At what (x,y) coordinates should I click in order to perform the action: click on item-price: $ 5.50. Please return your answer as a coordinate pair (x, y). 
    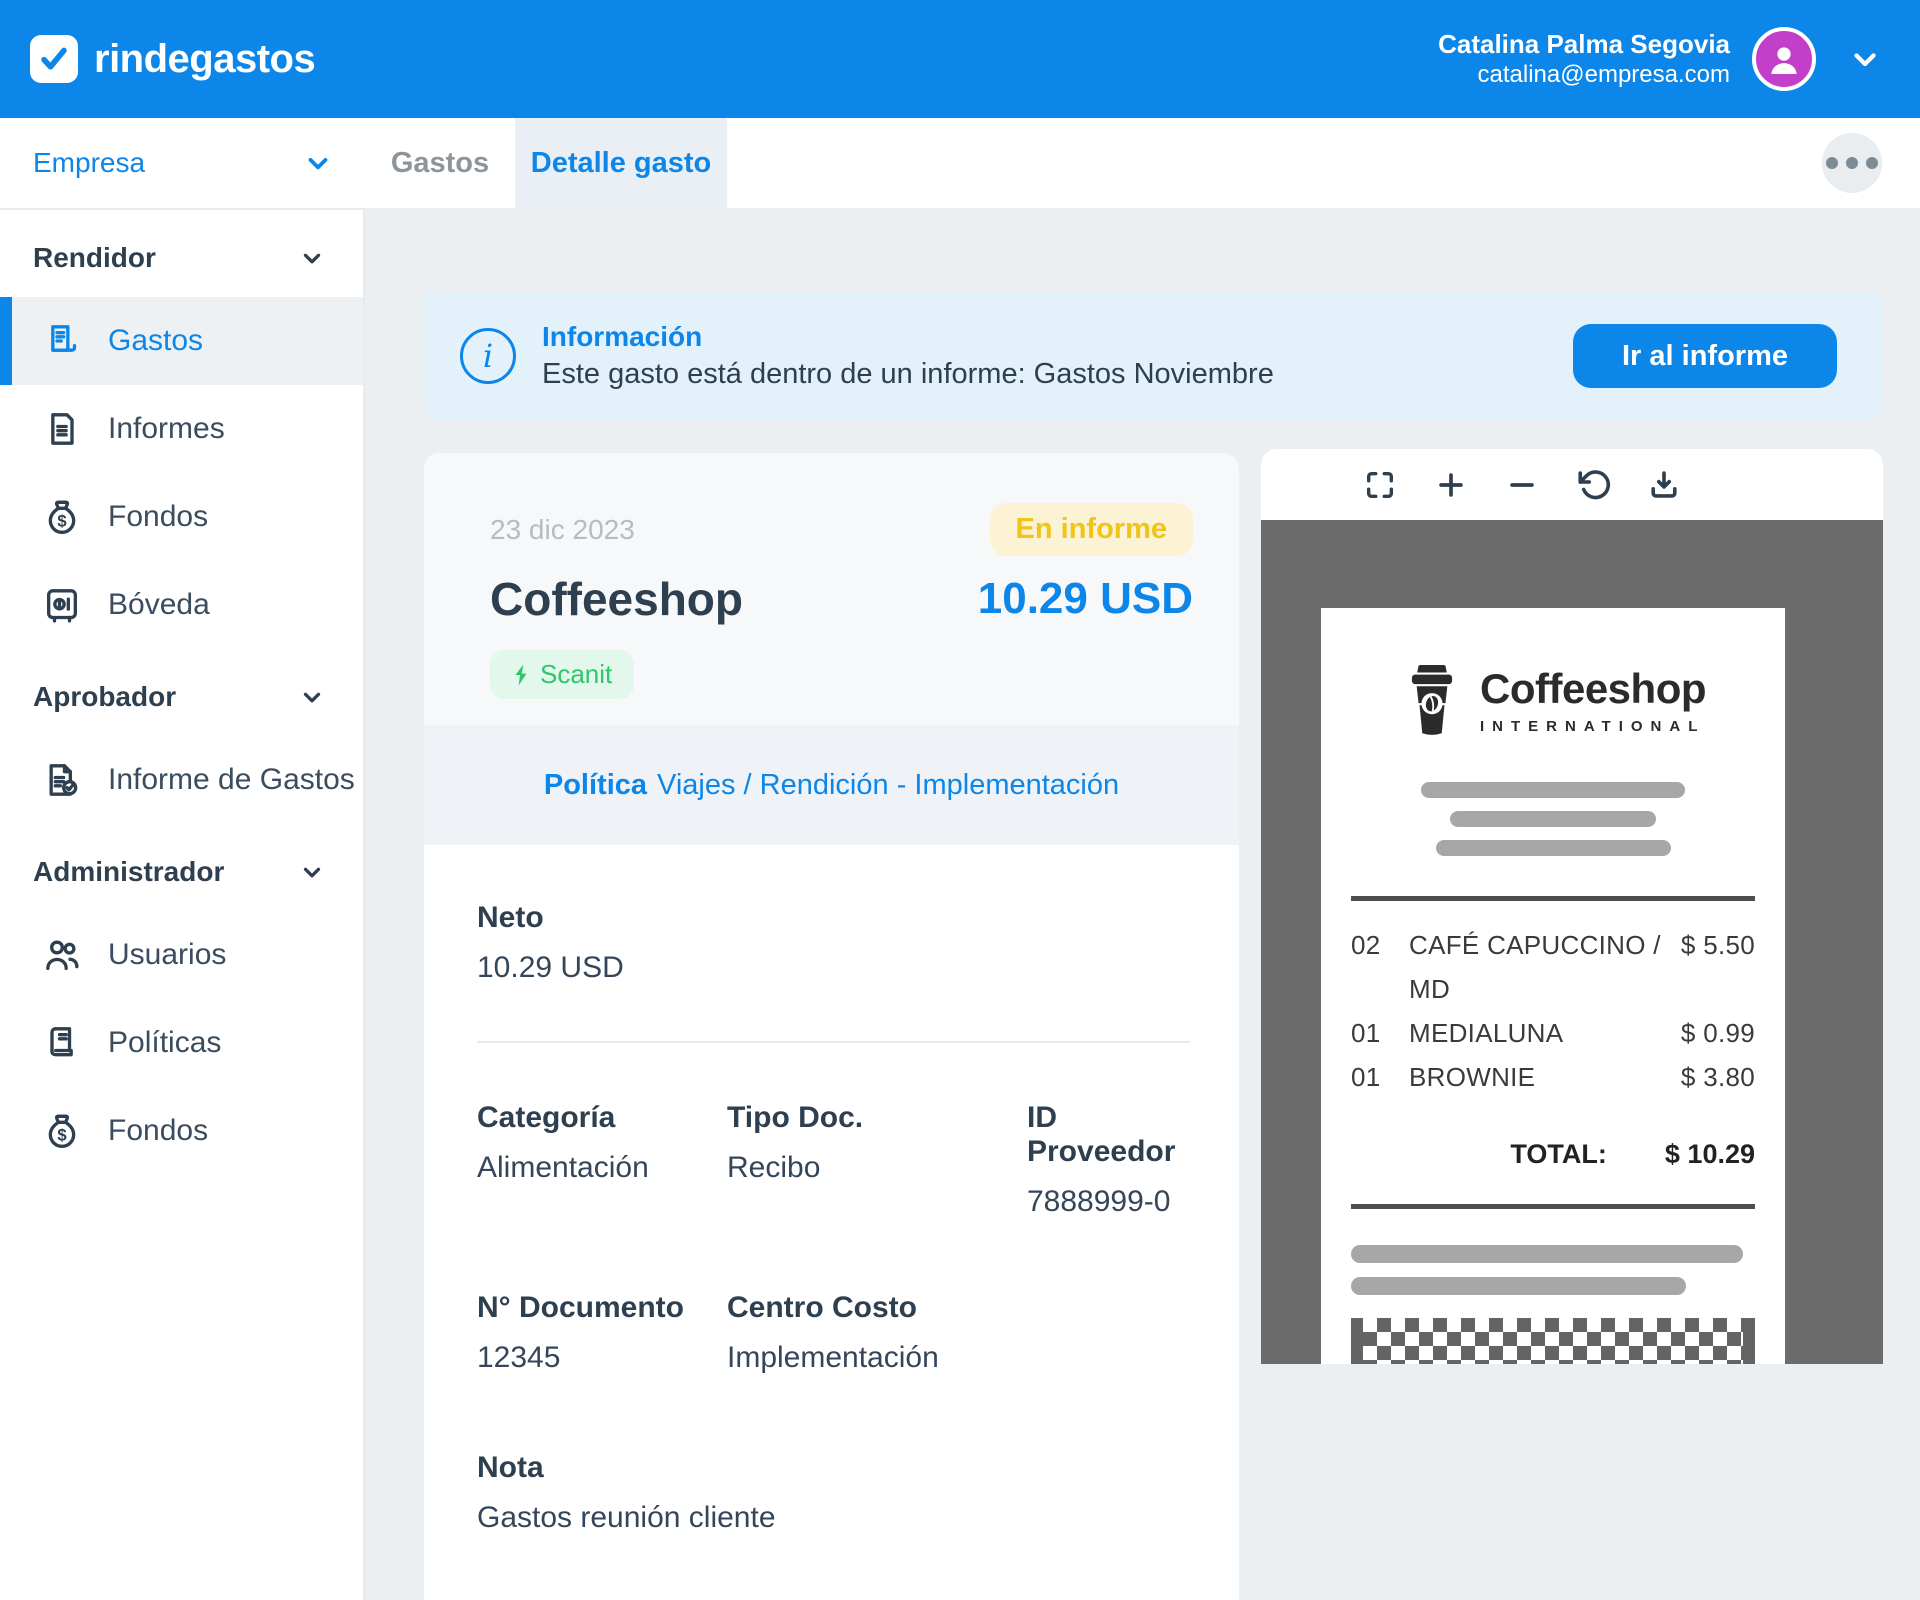
    Looking at the image, I should click on (1717, 945).